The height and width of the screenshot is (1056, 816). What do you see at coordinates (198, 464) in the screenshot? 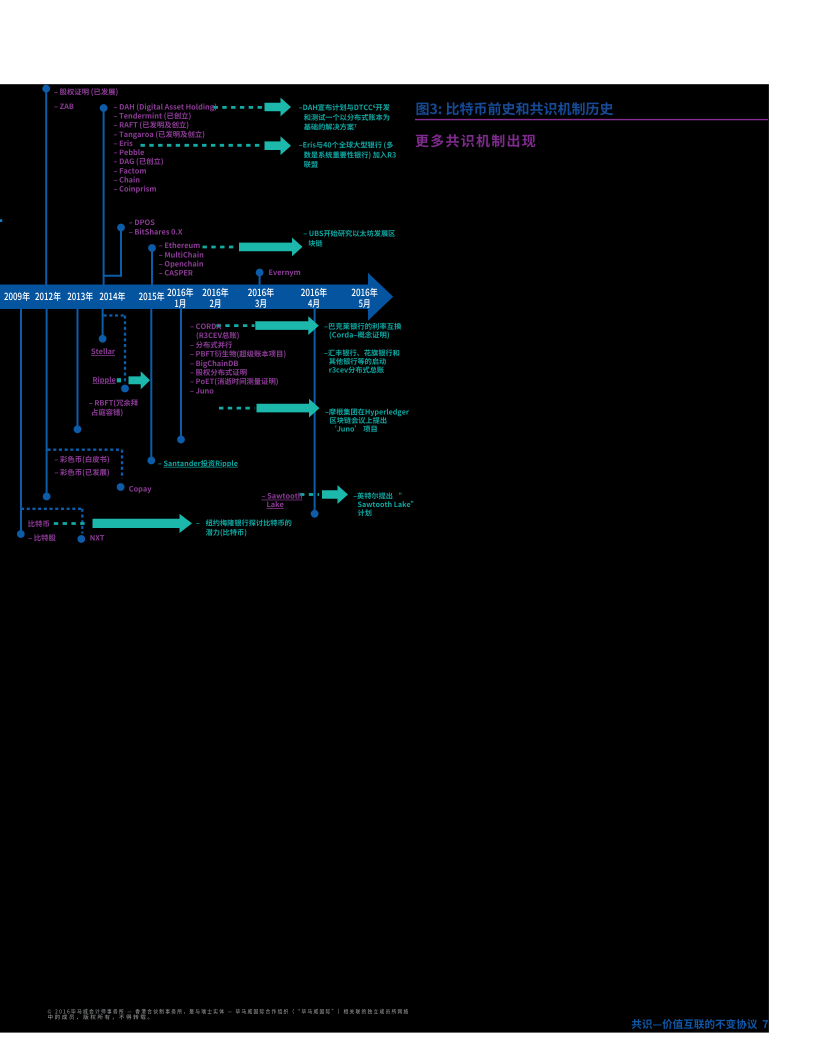
I see `svg-text: – Santander投资Ripple` at bounding box center [198, 464].